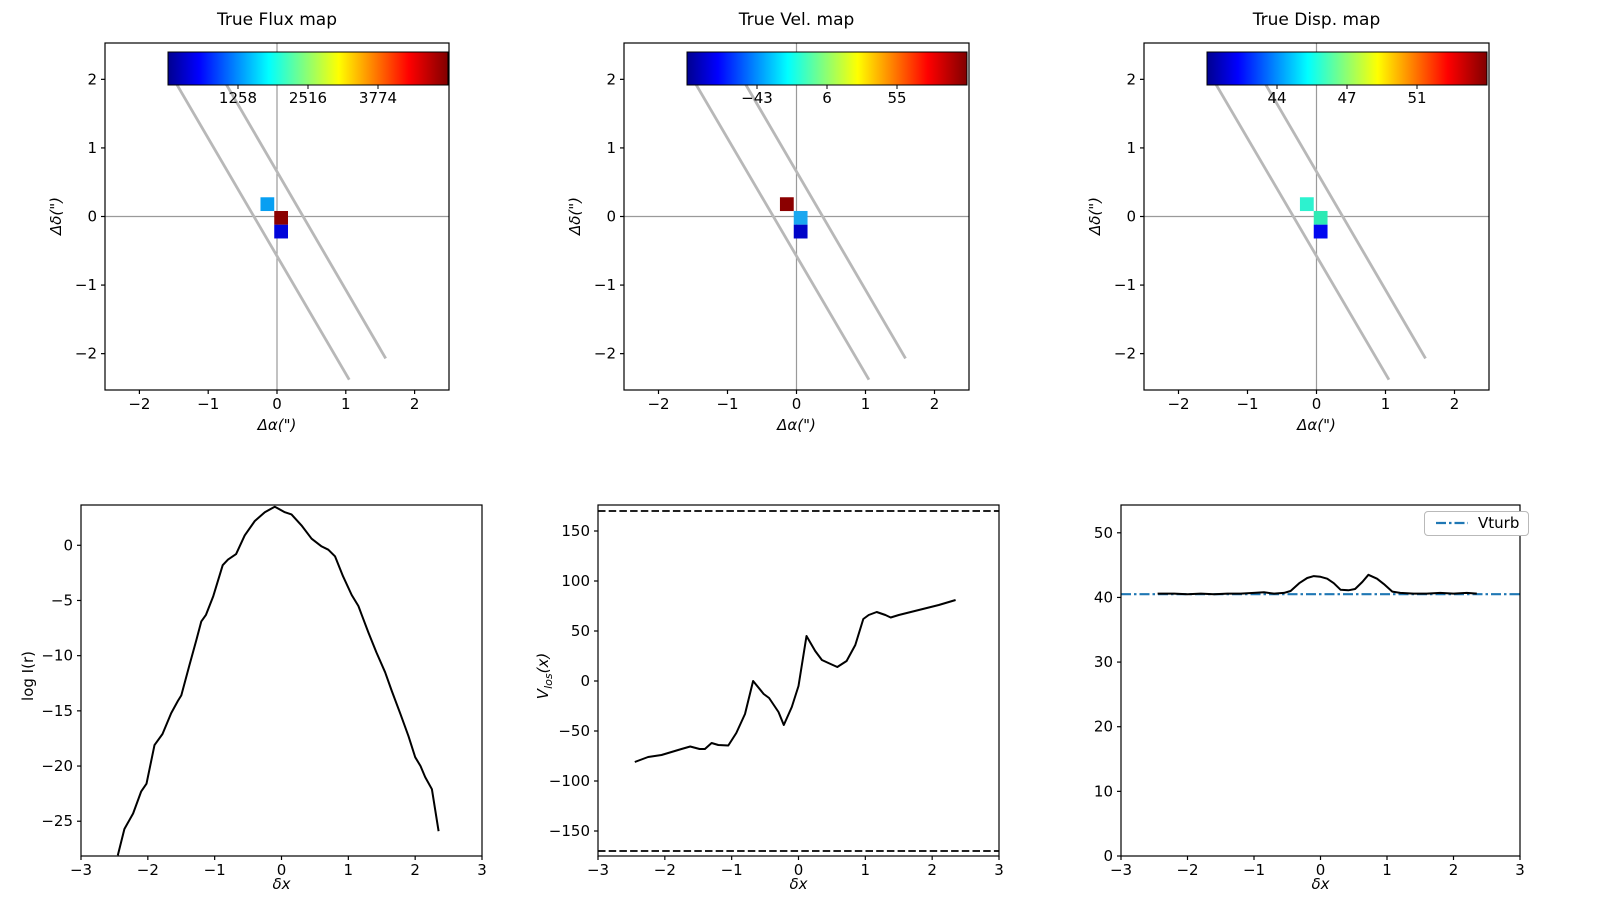 The image size is (1600, 900). I want to click on colorbar-tick-label: 1258, so click(238, 98).